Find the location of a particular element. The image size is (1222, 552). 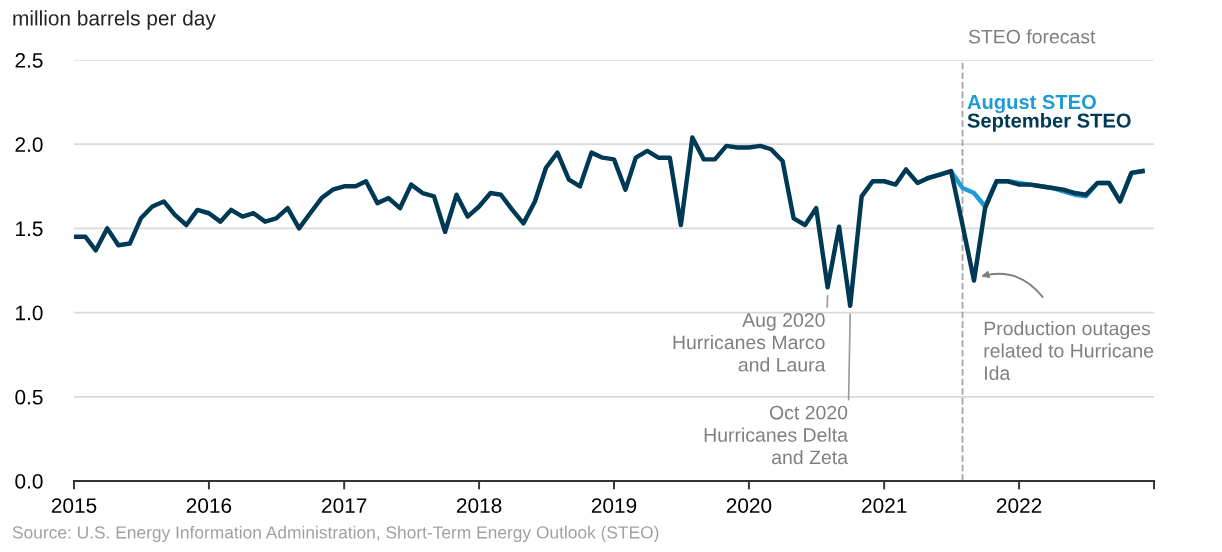

y-tick-label: 2.5 is located at coordinates (29, 60).